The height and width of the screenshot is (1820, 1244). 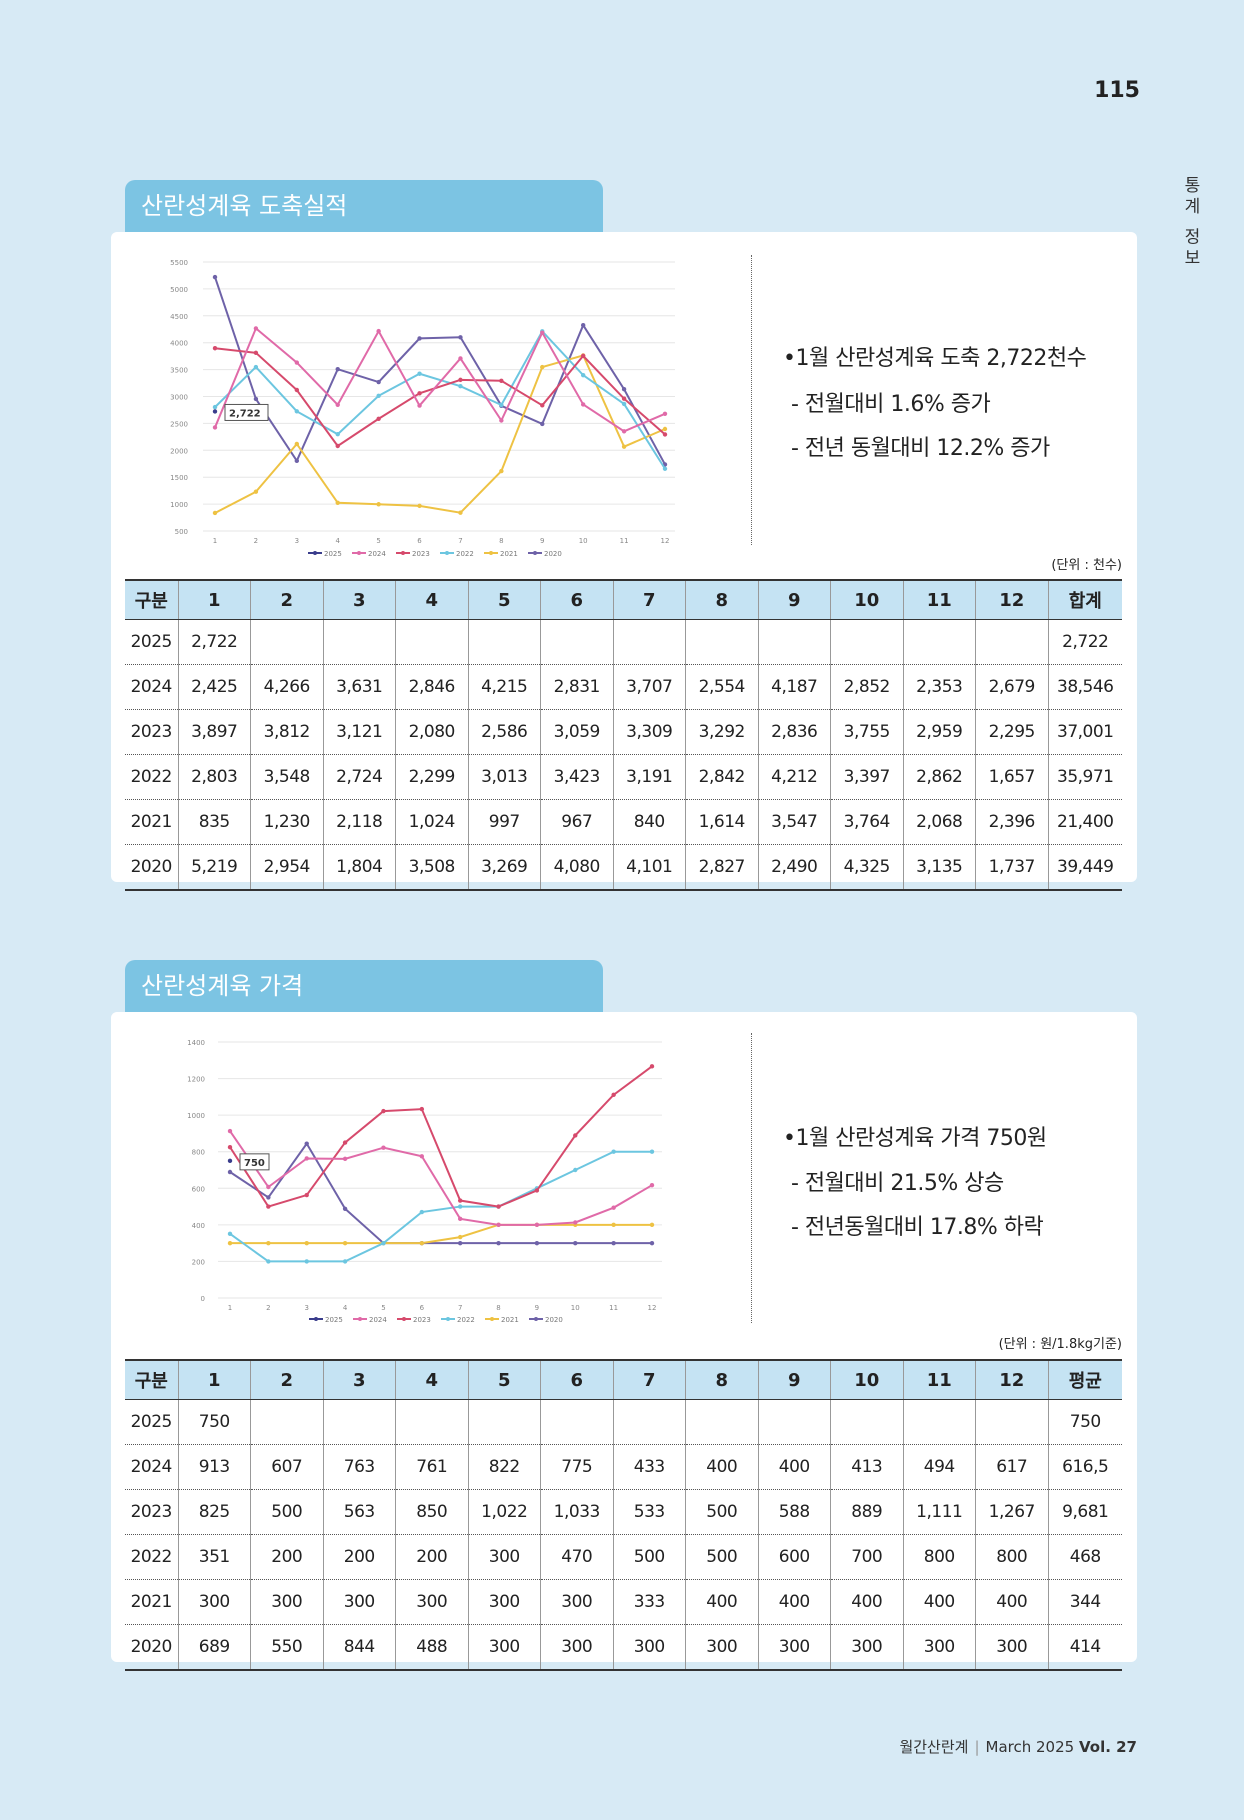 I want to click on bullet: - 전월대비 1.6% 증가, so click(x=891, y=404).